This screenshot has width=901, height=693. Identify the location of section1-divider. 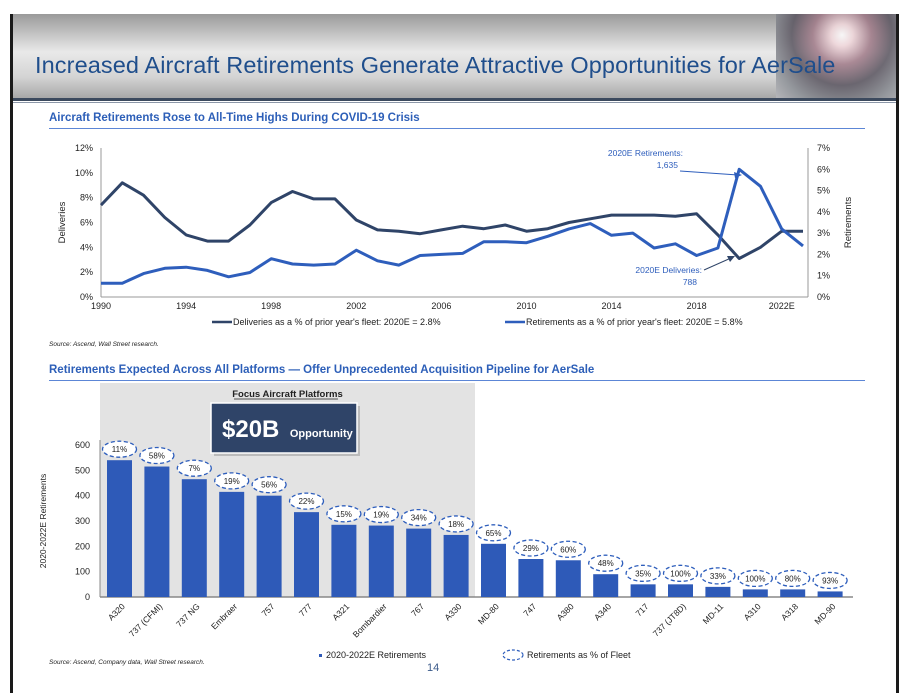
(457, 128).